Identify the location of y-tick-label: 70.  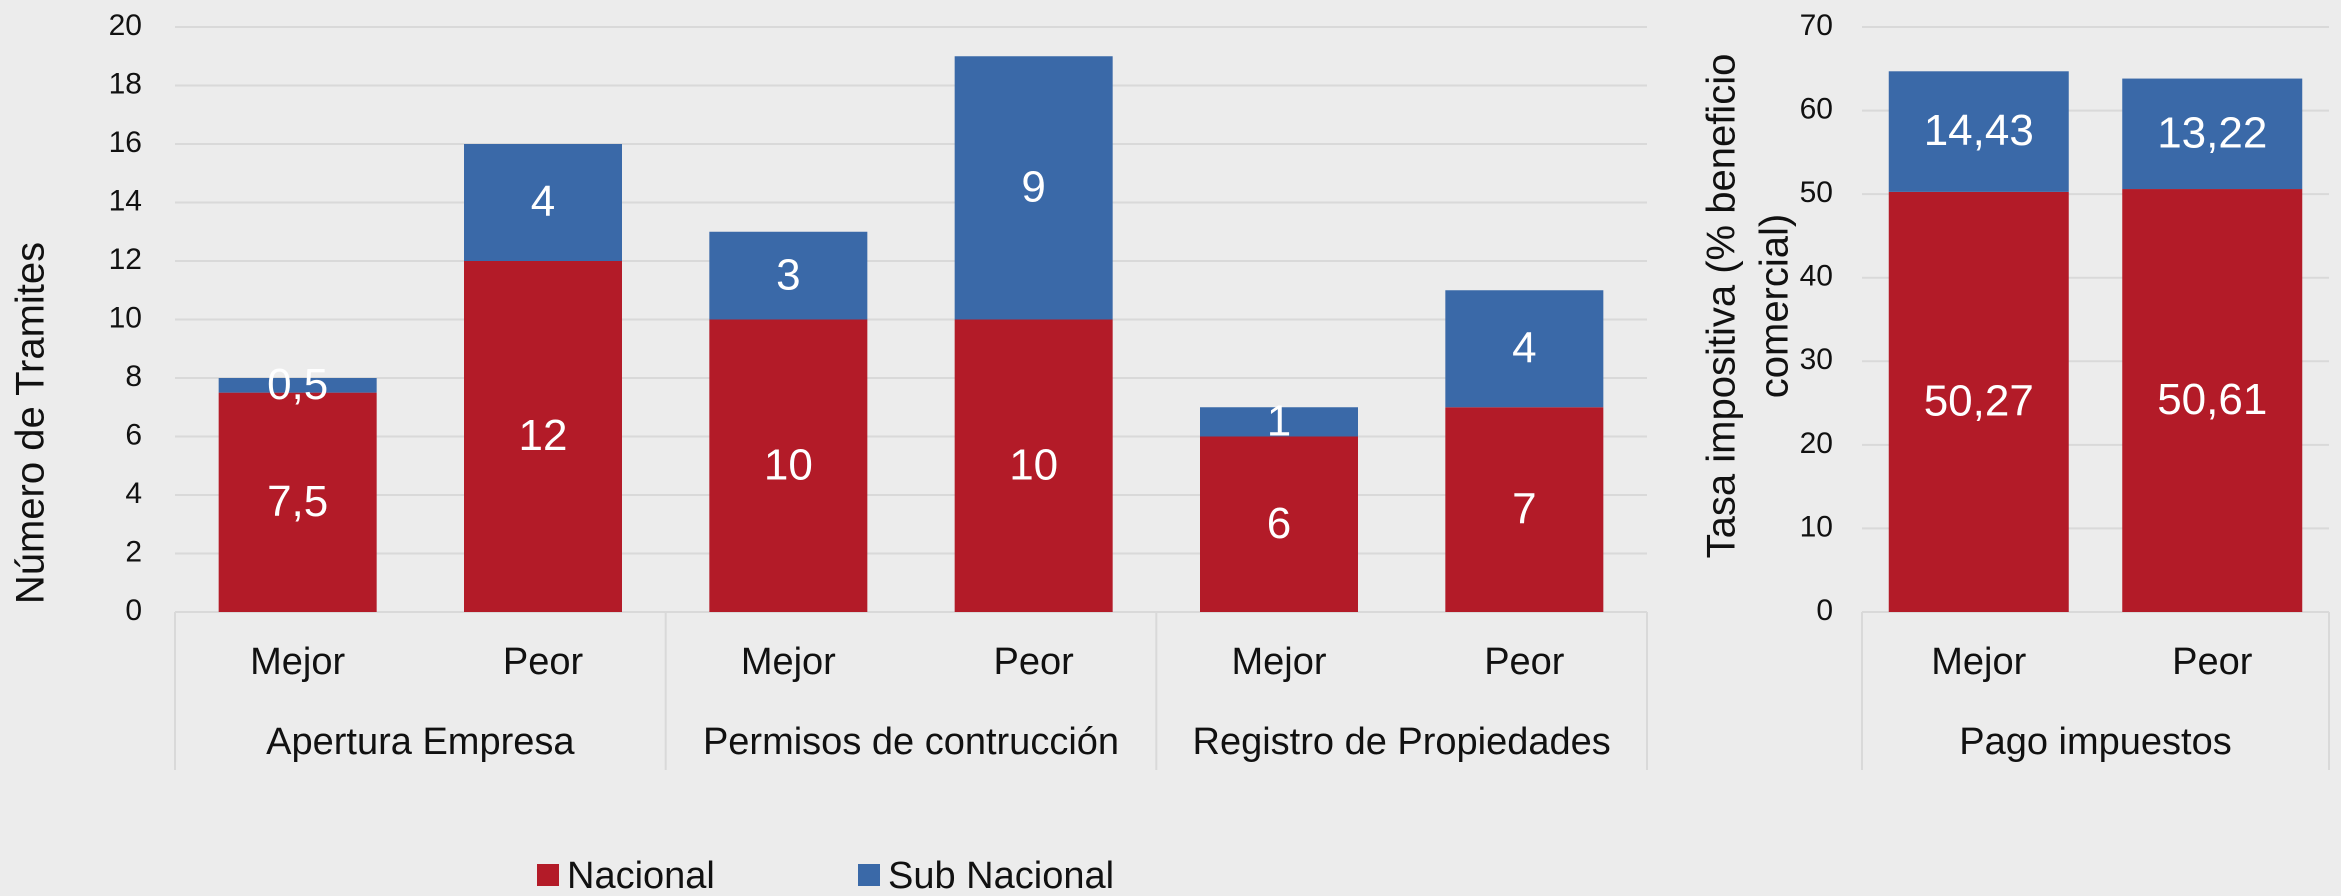
(1816, 25).